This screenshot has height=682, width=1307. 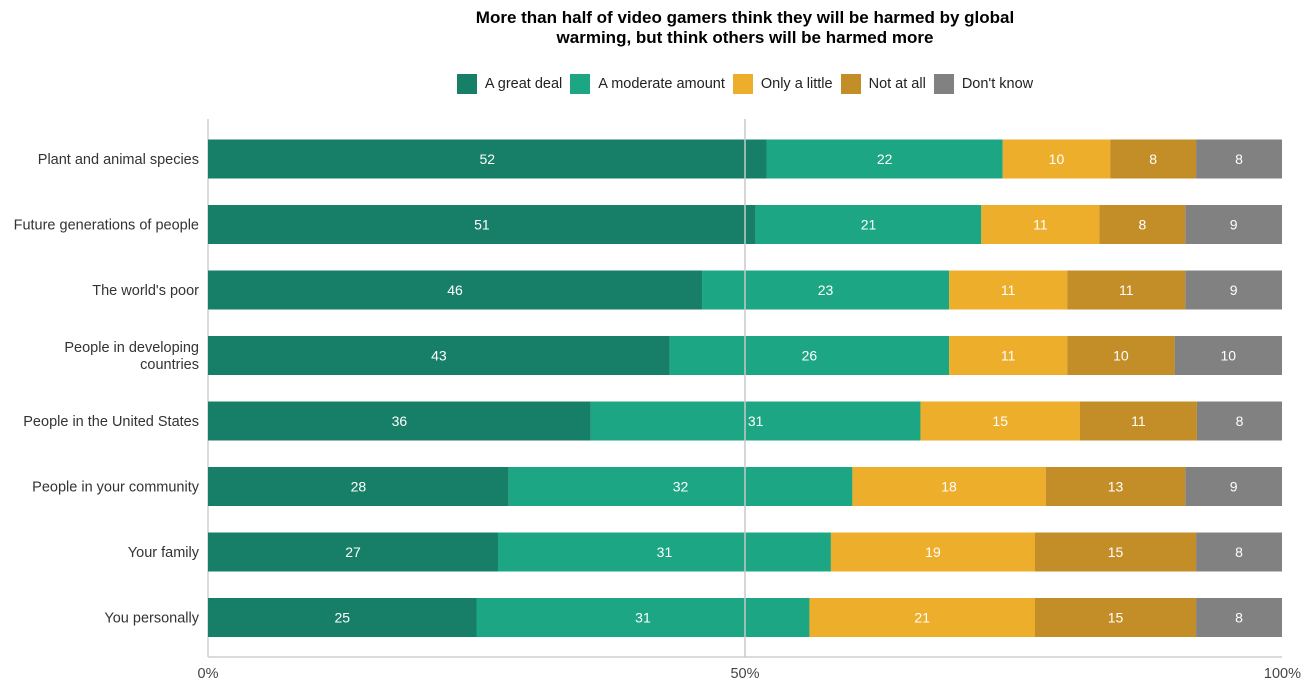 I want to click on data-label: 19, so click(x=933, y=552).